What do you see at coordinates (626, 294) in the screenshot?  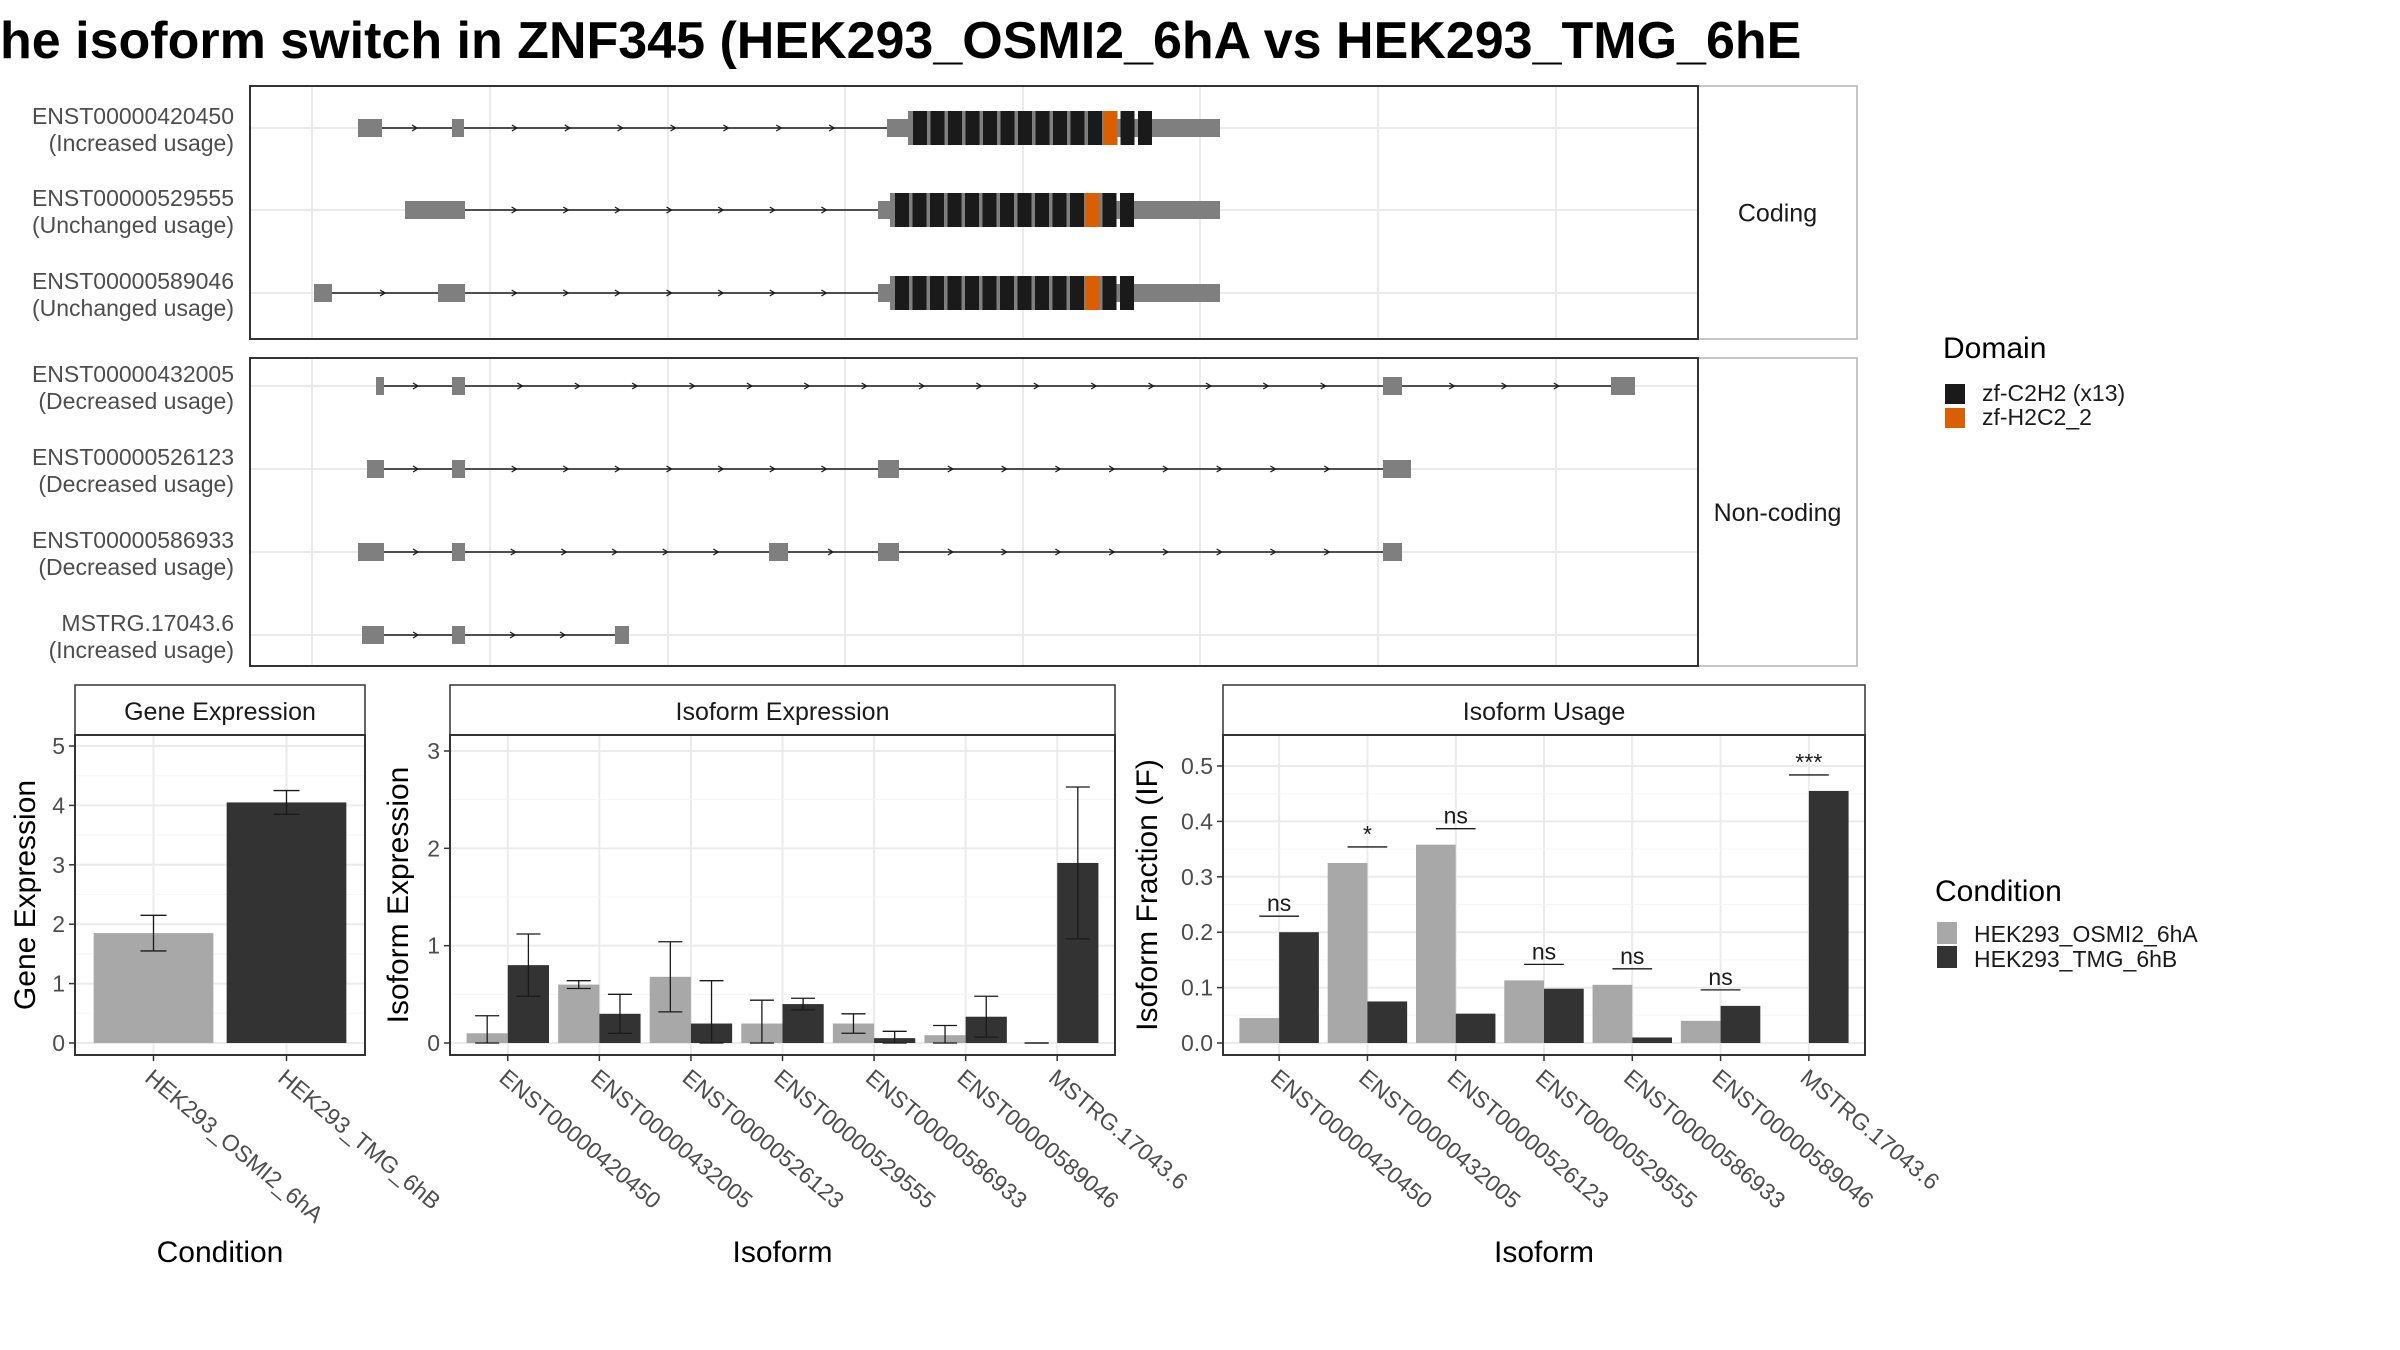 I see `transcript-row-enst00000589046: ENST00000589046(Unchanged usage)` at bounding box center [626, 294].